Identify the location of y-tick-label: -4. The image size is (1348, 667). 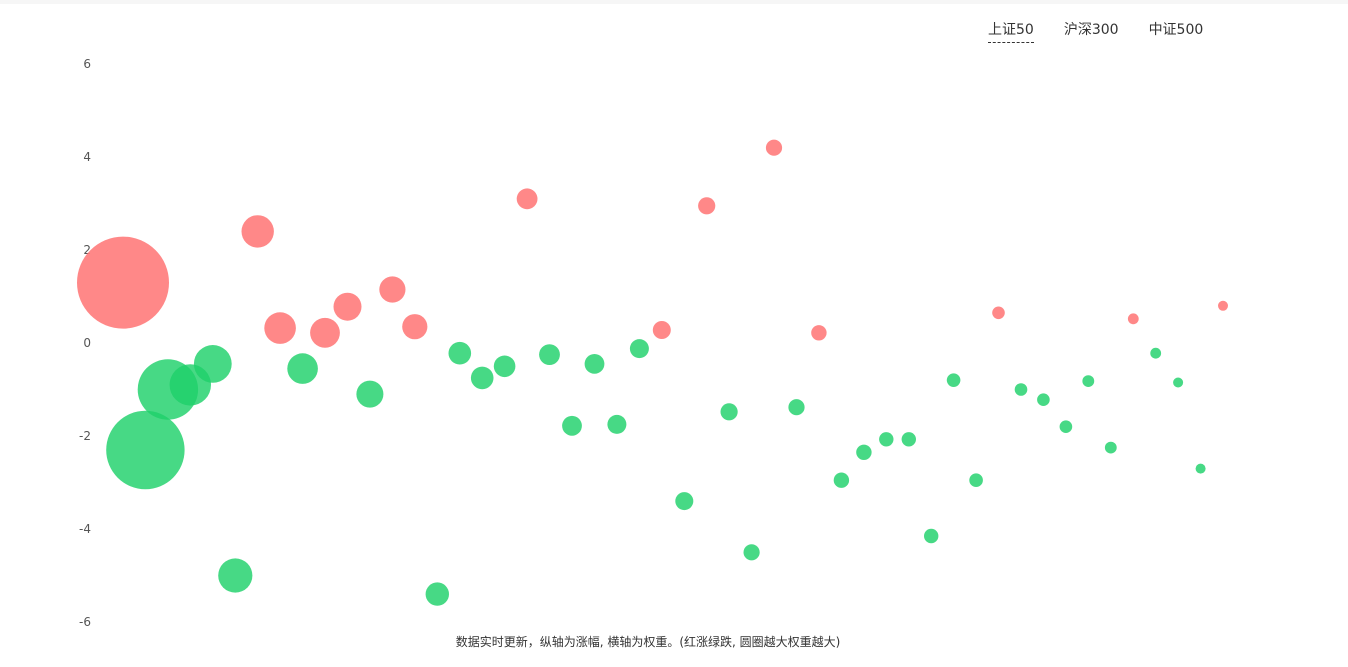
(85, 529).